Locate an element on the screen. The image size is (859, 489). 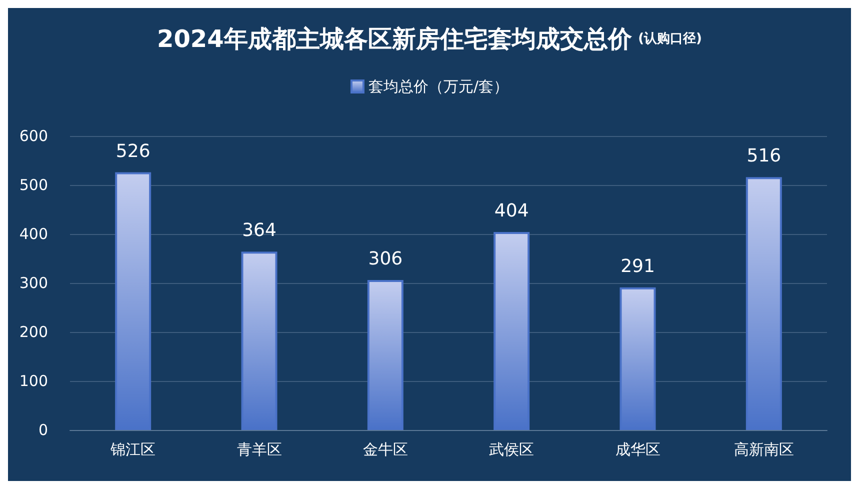
x-tick-label: 青羊区 is located at coordinates (259, 449).